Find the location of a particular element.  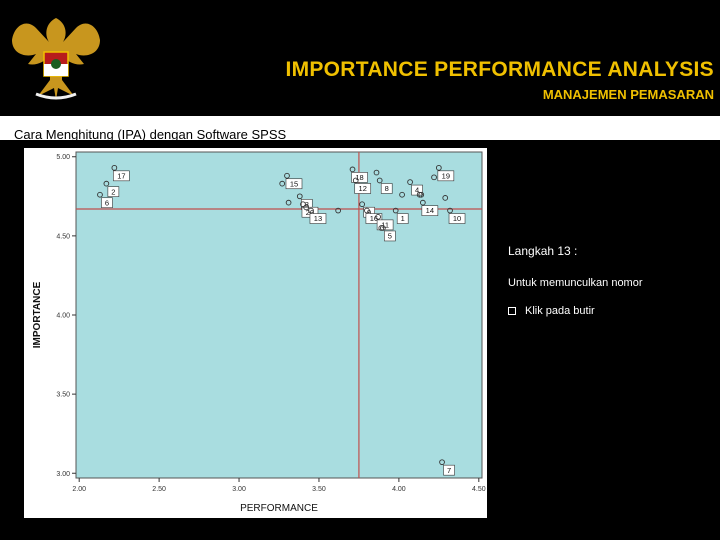

data-label: 14 is located at coordinates (430, 210).